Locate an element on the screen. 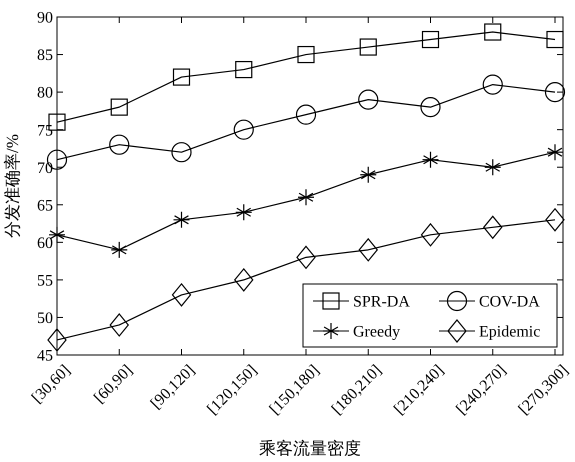 The width and height of the screenshot is (575, 462). x-axis-title: 乘客流量密度 is located at coordinates (310, 448).